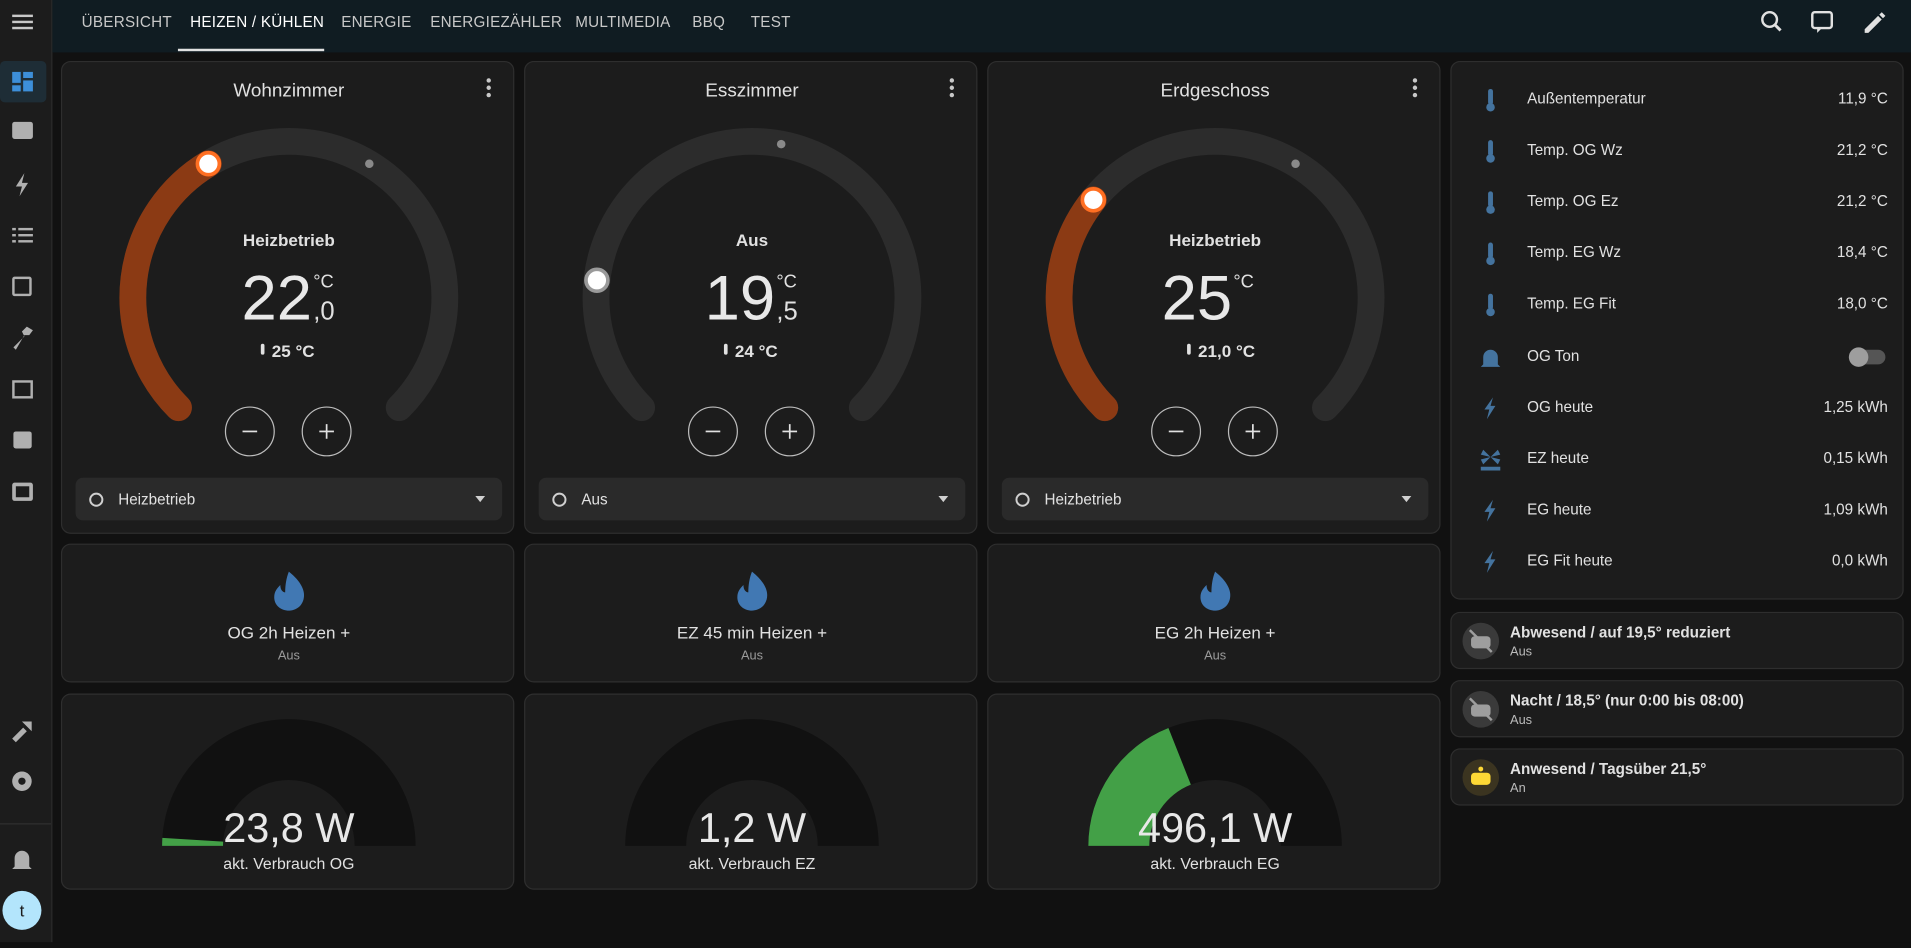 The width and height of the screenshot is (1911, 948). Describe the element at coordinates (1481, 769) in the screenshot. I see `robot-antenna` at that location.